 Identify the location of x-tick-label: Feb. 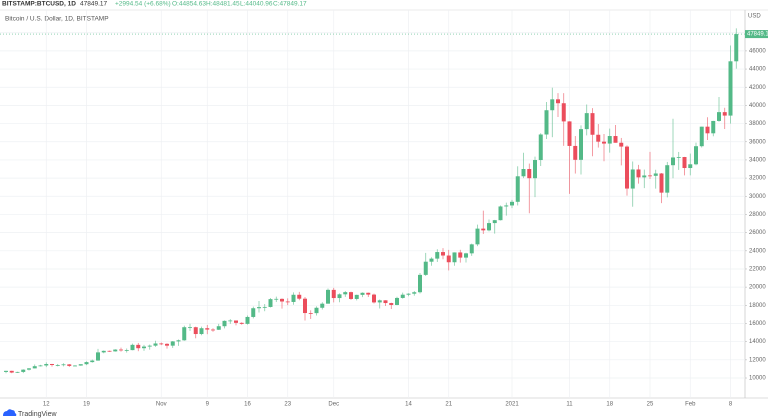
(690, 405).